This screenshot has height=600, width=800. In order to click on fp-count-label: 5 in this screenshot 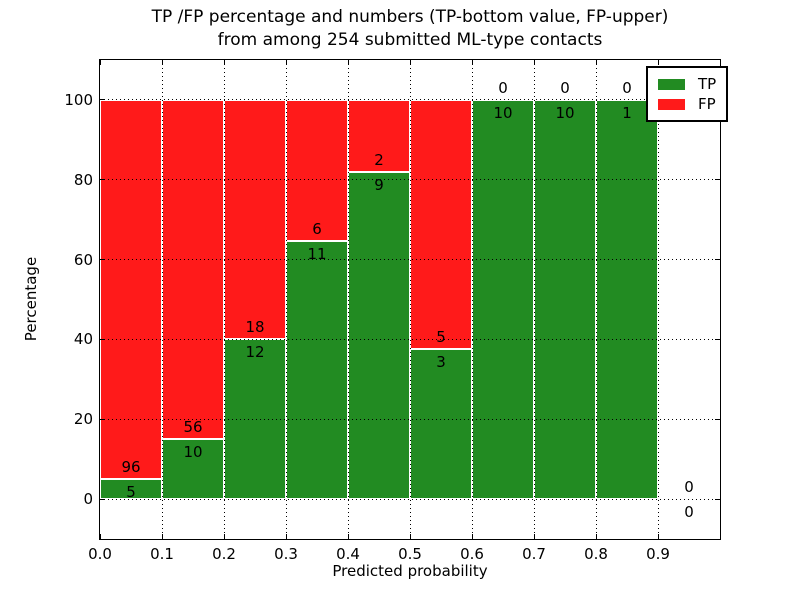, I will do `click(441, 337)`.